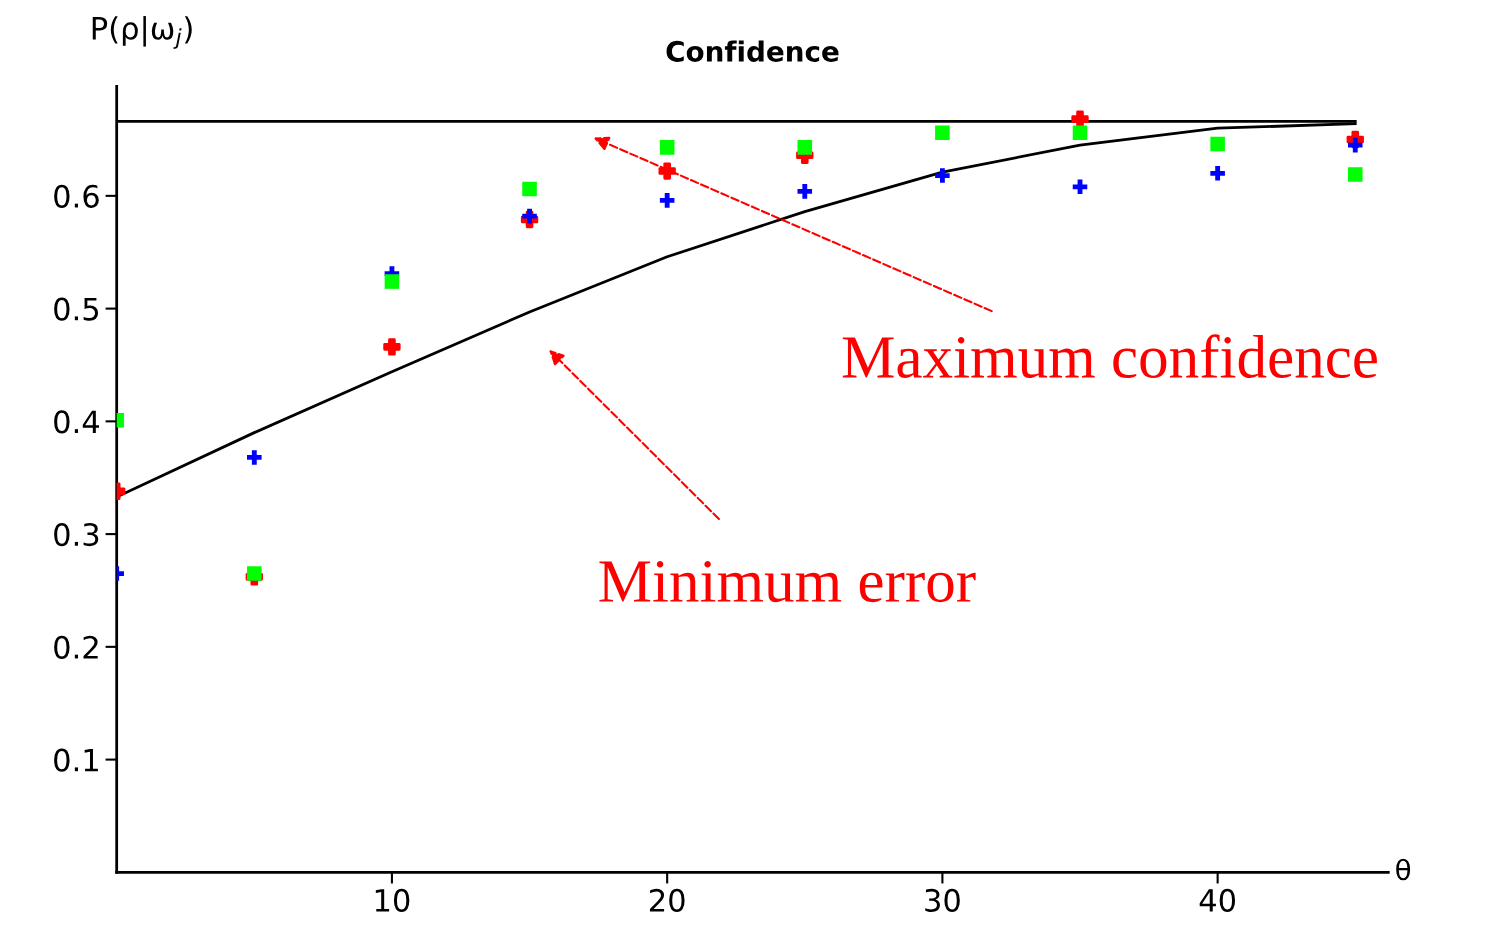 The height and width of the screenshot is (930, 1496). What do you see at coordinates (392, 900) in the screenshot?
I see `x-tick-label: 10` at bounding box center [392, 900].